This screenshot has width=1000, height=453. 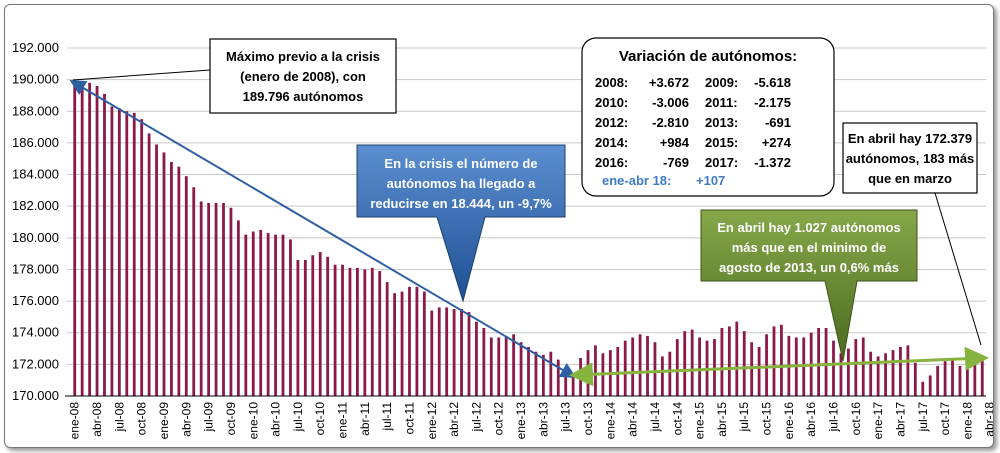 What do you see at coordinates (910, 178) in the screenshot?
I see `april-callout-line3: que en marzo` at bounding box center [910, 178].